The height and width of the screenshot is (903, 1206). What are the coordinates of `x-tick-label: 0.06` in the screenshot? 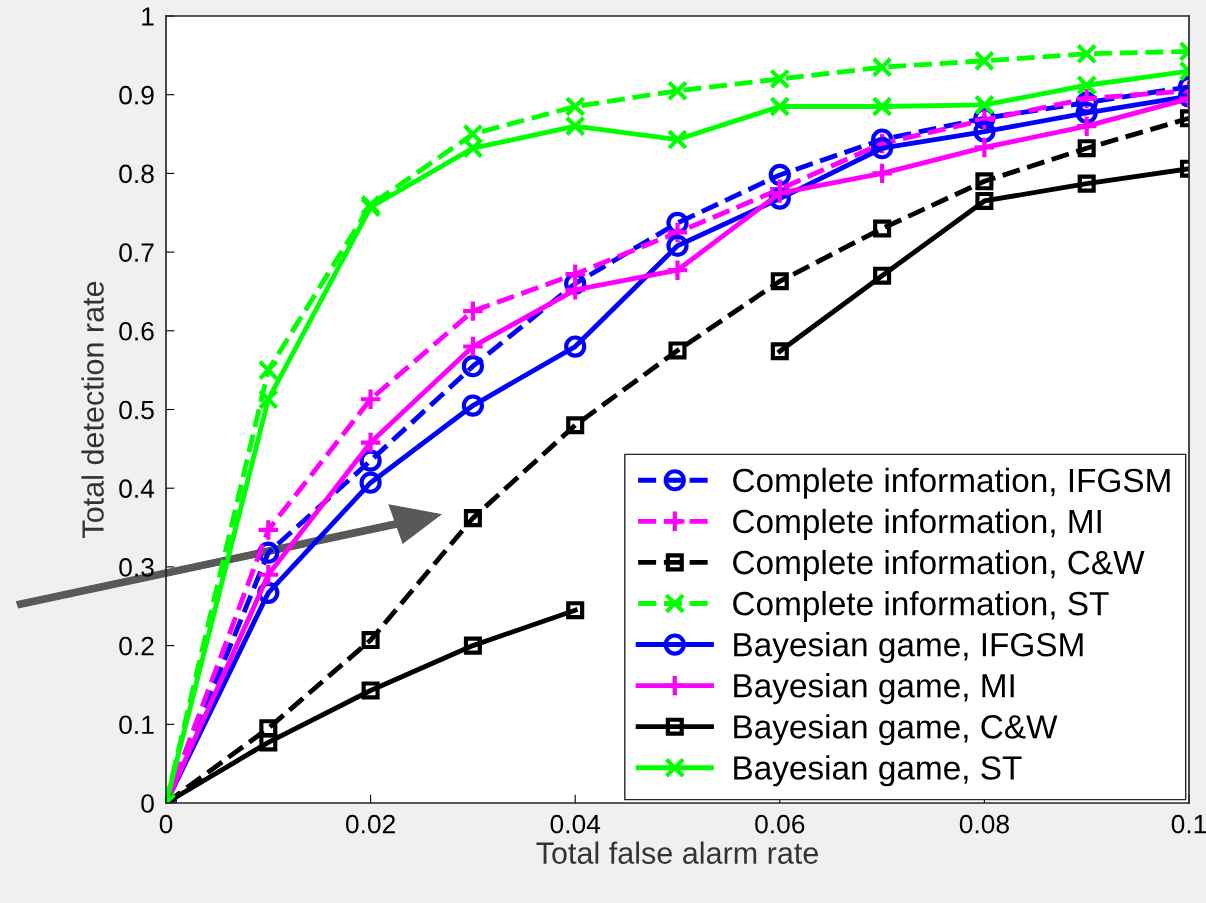 It's located at (780, 824).